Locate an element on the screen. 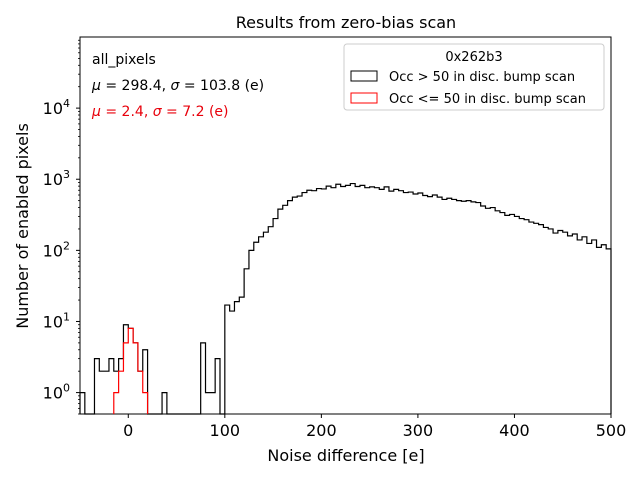  y-tick-label: 10¹ is located at coordinates (56, 320).